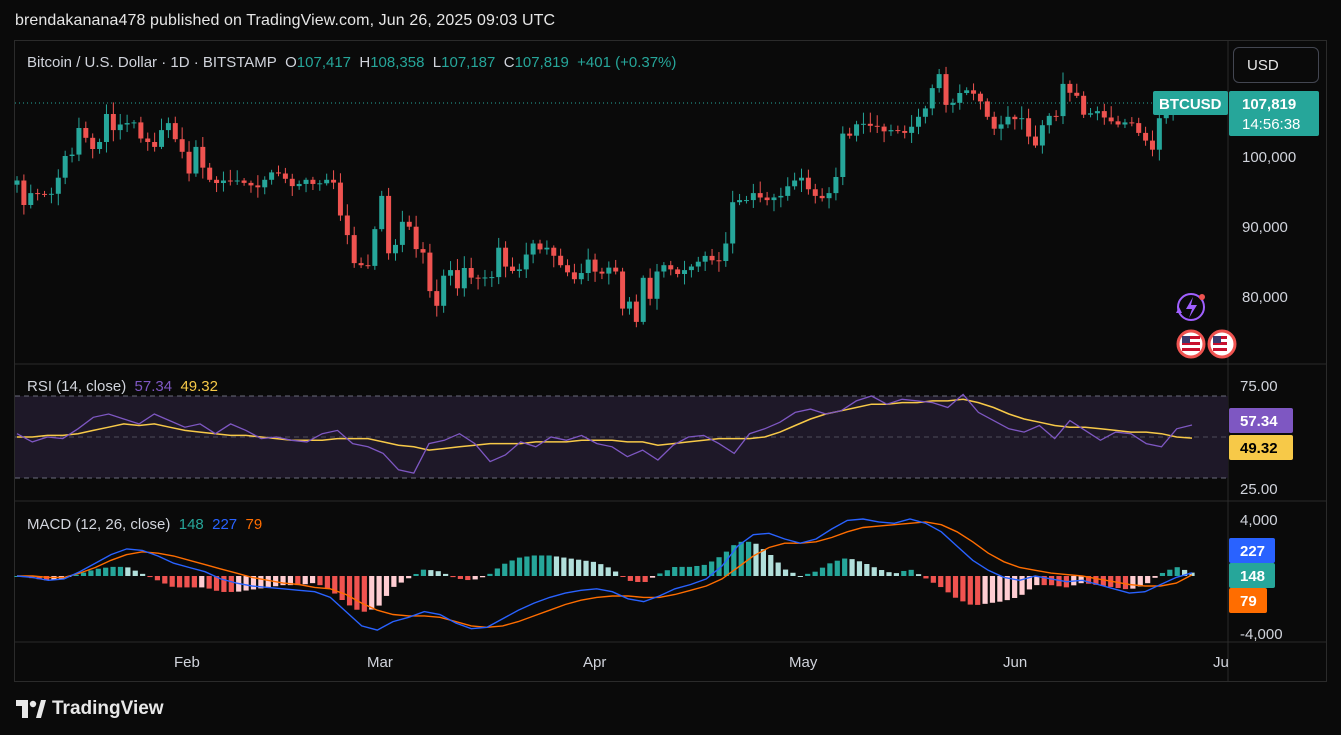 Image resolution: width=1341 pixels, height=735 pixels. I want to click on symbol-title: Bitcoin / U.S. Dollar · 1D · BITSTAMP, so click(152, 62).